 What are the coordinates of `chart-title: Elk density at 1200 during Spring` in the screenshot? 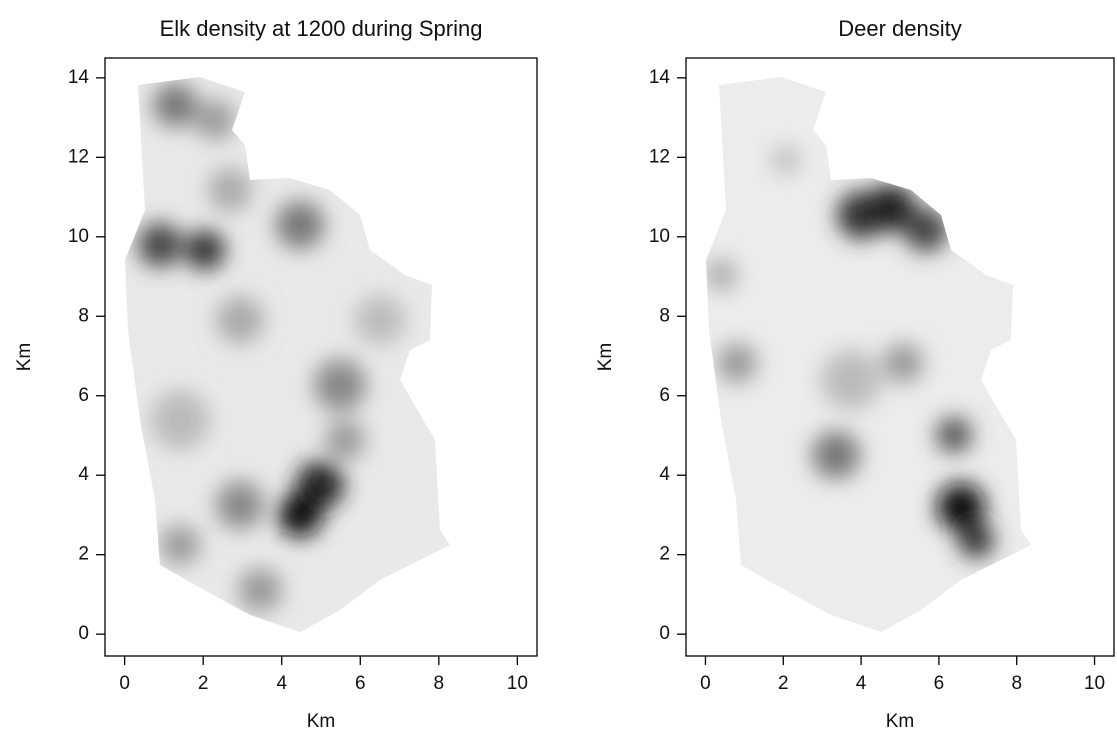 It's located at (321, 28).